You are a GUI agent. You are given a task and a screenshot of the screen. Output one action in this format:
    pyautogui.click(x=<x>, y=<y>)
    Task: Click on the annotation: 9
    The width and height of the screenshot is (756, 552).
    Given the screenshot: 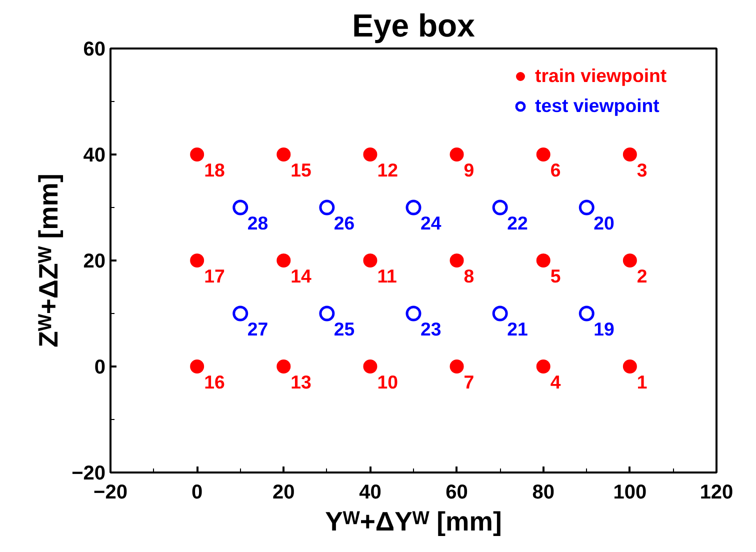 What is the action you would take?
    pyautogui.click(x=469, y=170)
    